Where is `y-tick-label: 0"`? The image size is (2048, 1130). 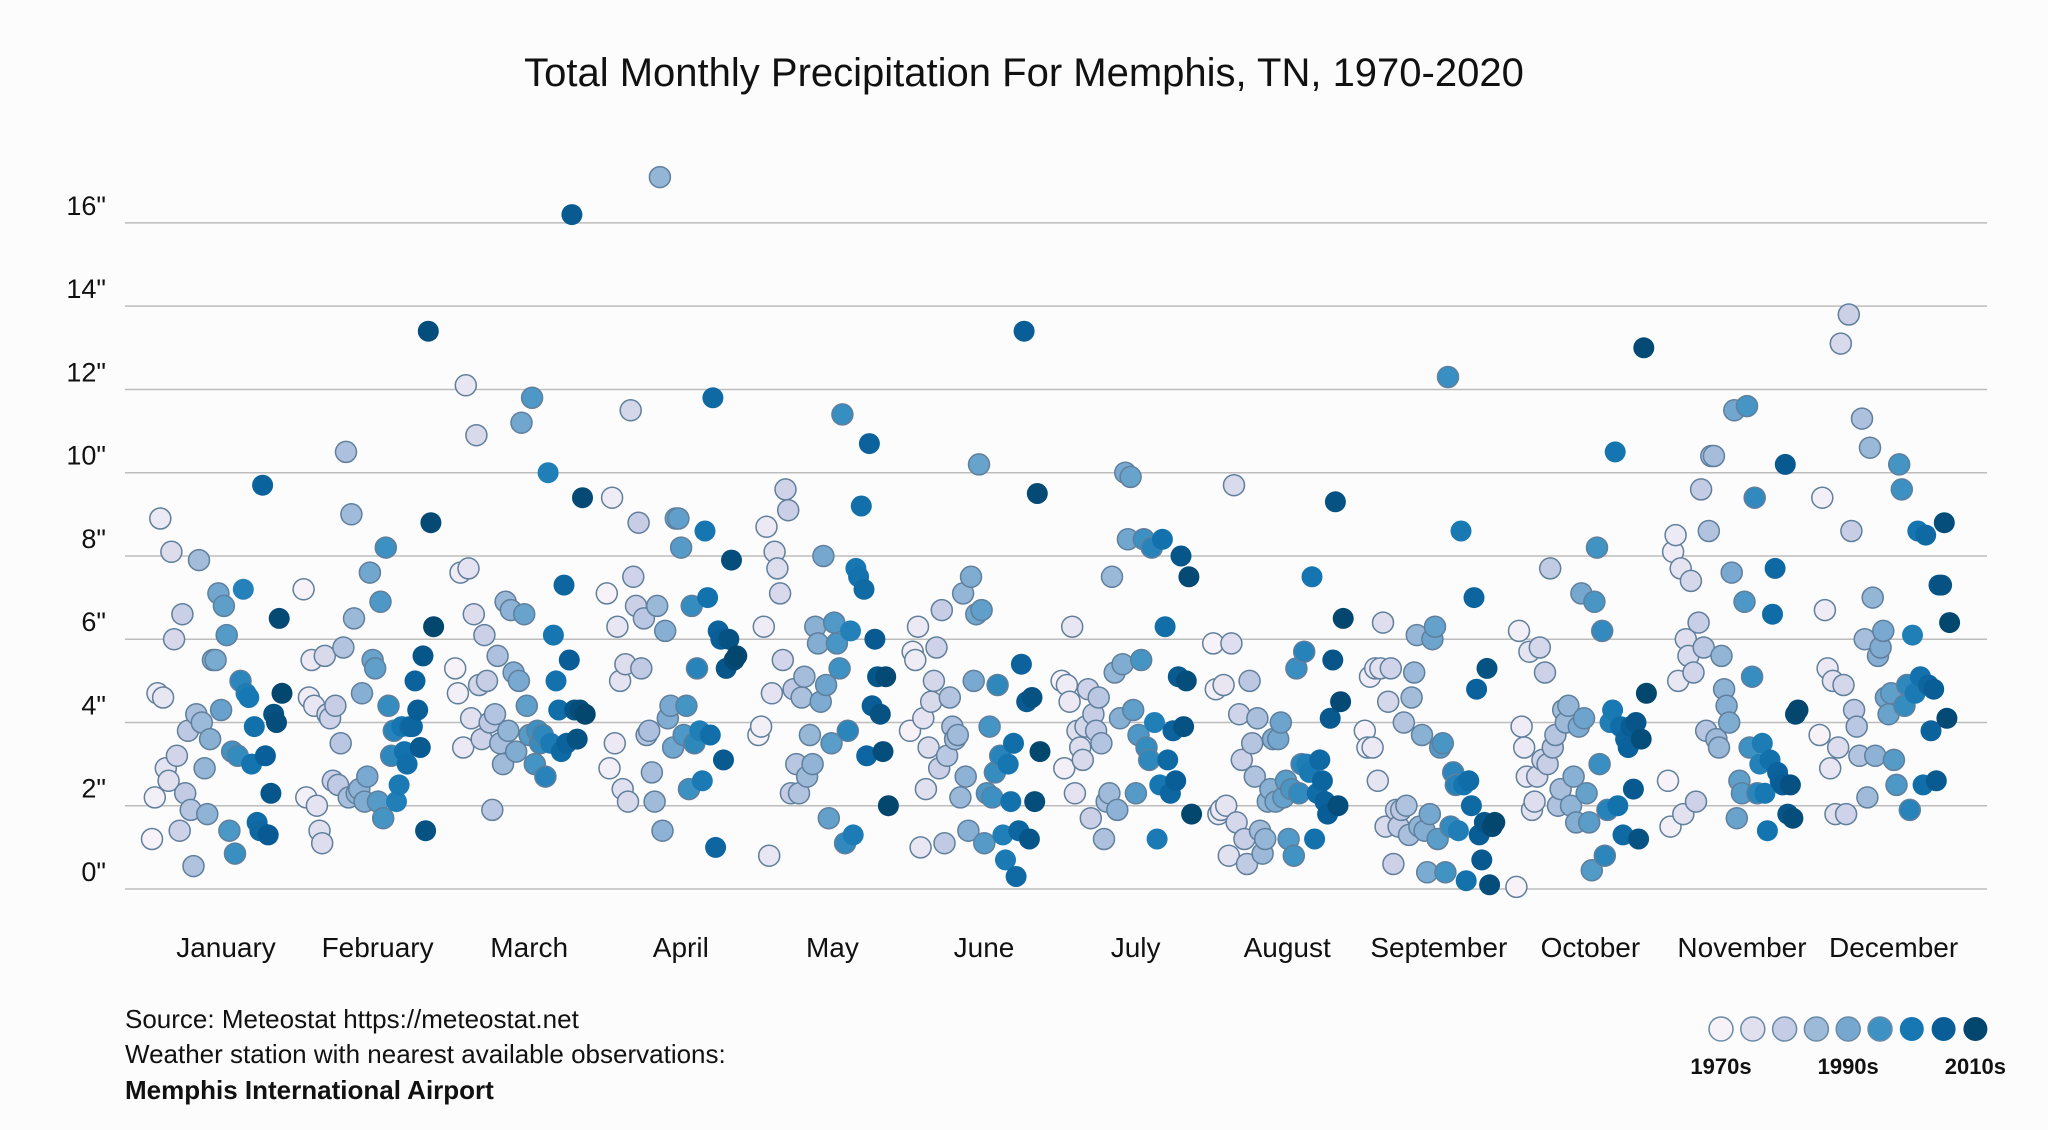 y-tick-label: 0" is located at coordinates (93, 872).